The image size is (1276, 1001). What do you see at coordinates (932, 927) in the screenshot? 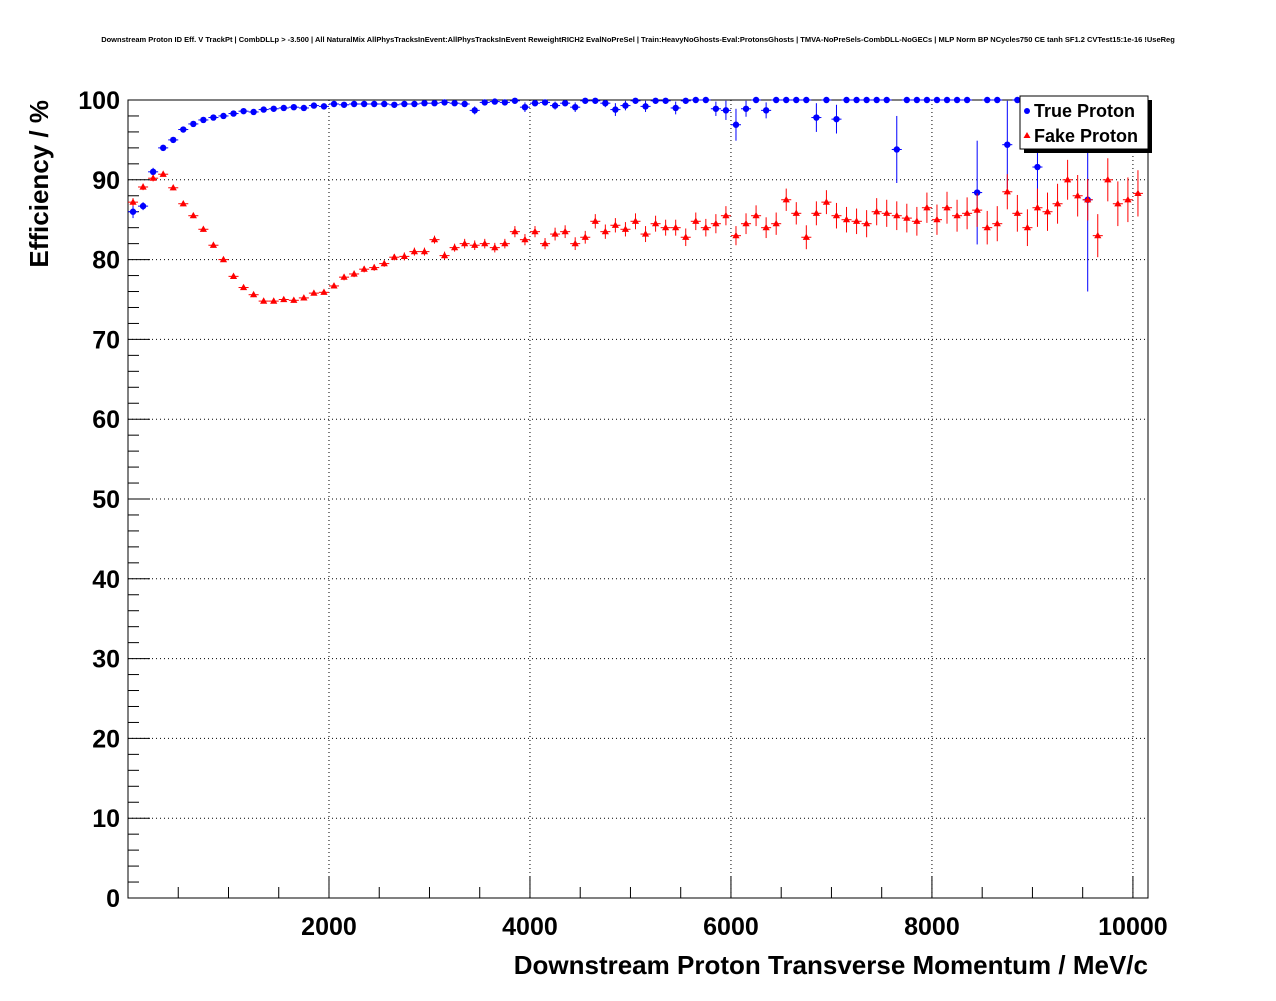
I see `x-tick-label: 8000` at bounding box center [932, 927].